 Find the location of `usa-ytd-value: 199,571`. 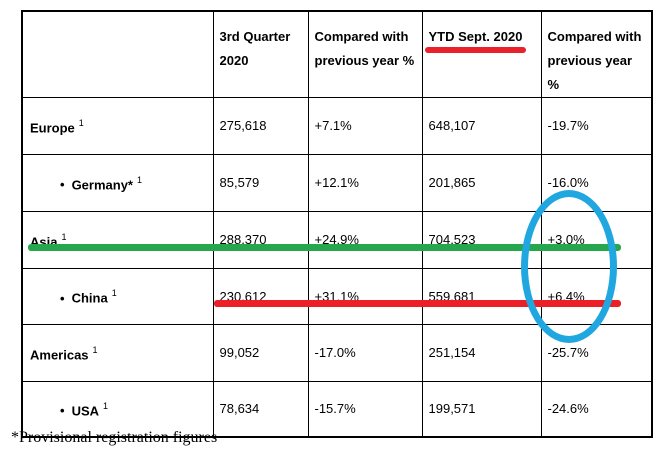

usa-ytd-value: 199,571 is located at coordinates (481, 409).